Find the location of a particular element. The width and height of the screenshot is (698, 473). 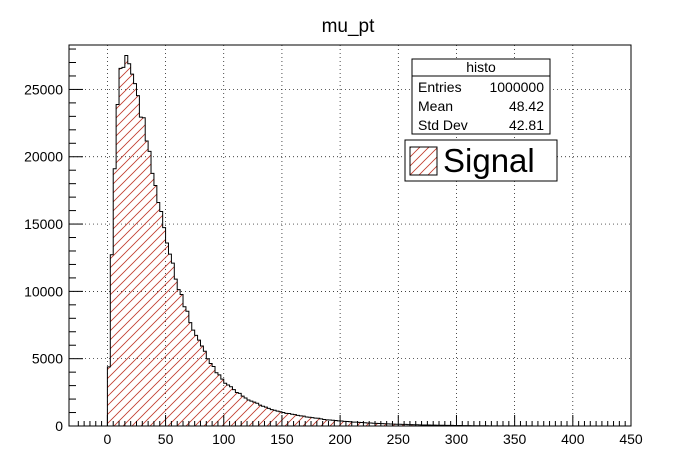

stats-label-entries: Entries is located at coordinates (440, 87).